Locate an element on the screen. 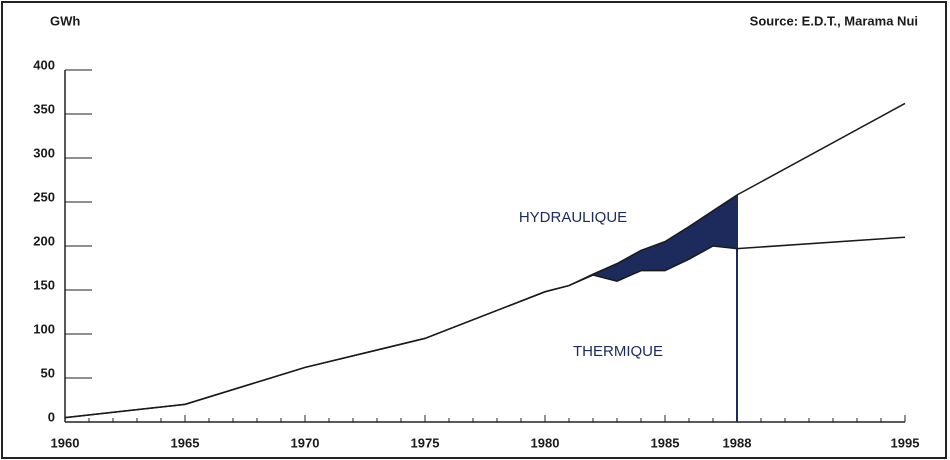 This screenshot has height=460, width=950. x-tick-label: 1995 is located at coordinates (905, 442).